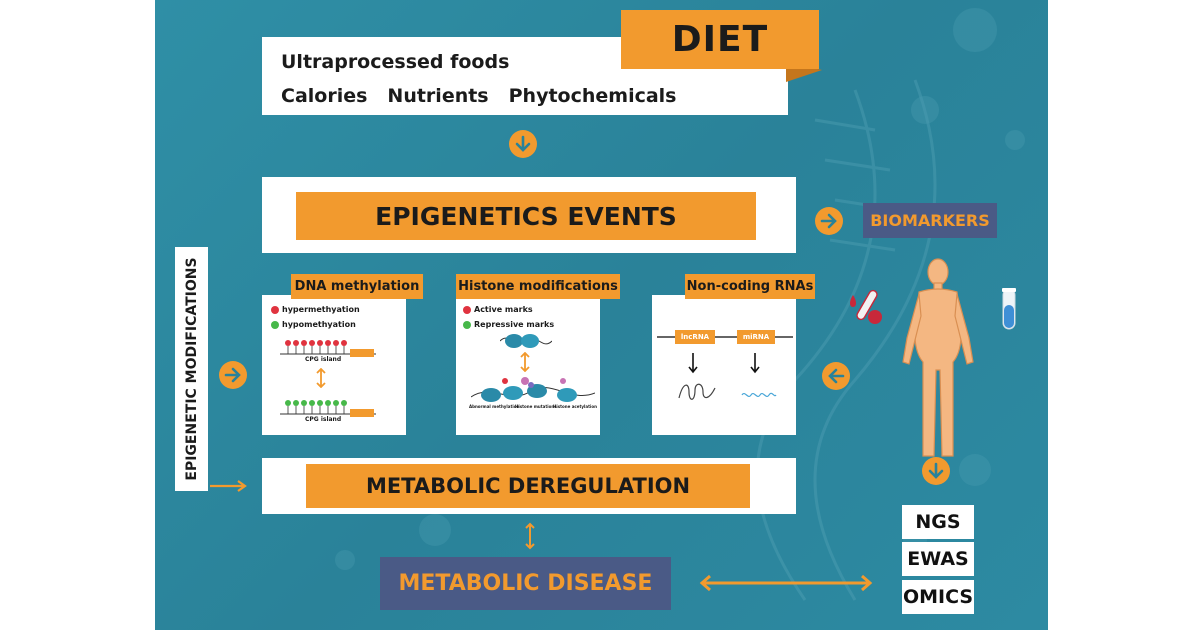 Image resolution: width=1200 pixels, height=630 pixels. Describe the element at coordinates (938, 559) in the screenshot. I see `ewas-label: EWAS` at that location.